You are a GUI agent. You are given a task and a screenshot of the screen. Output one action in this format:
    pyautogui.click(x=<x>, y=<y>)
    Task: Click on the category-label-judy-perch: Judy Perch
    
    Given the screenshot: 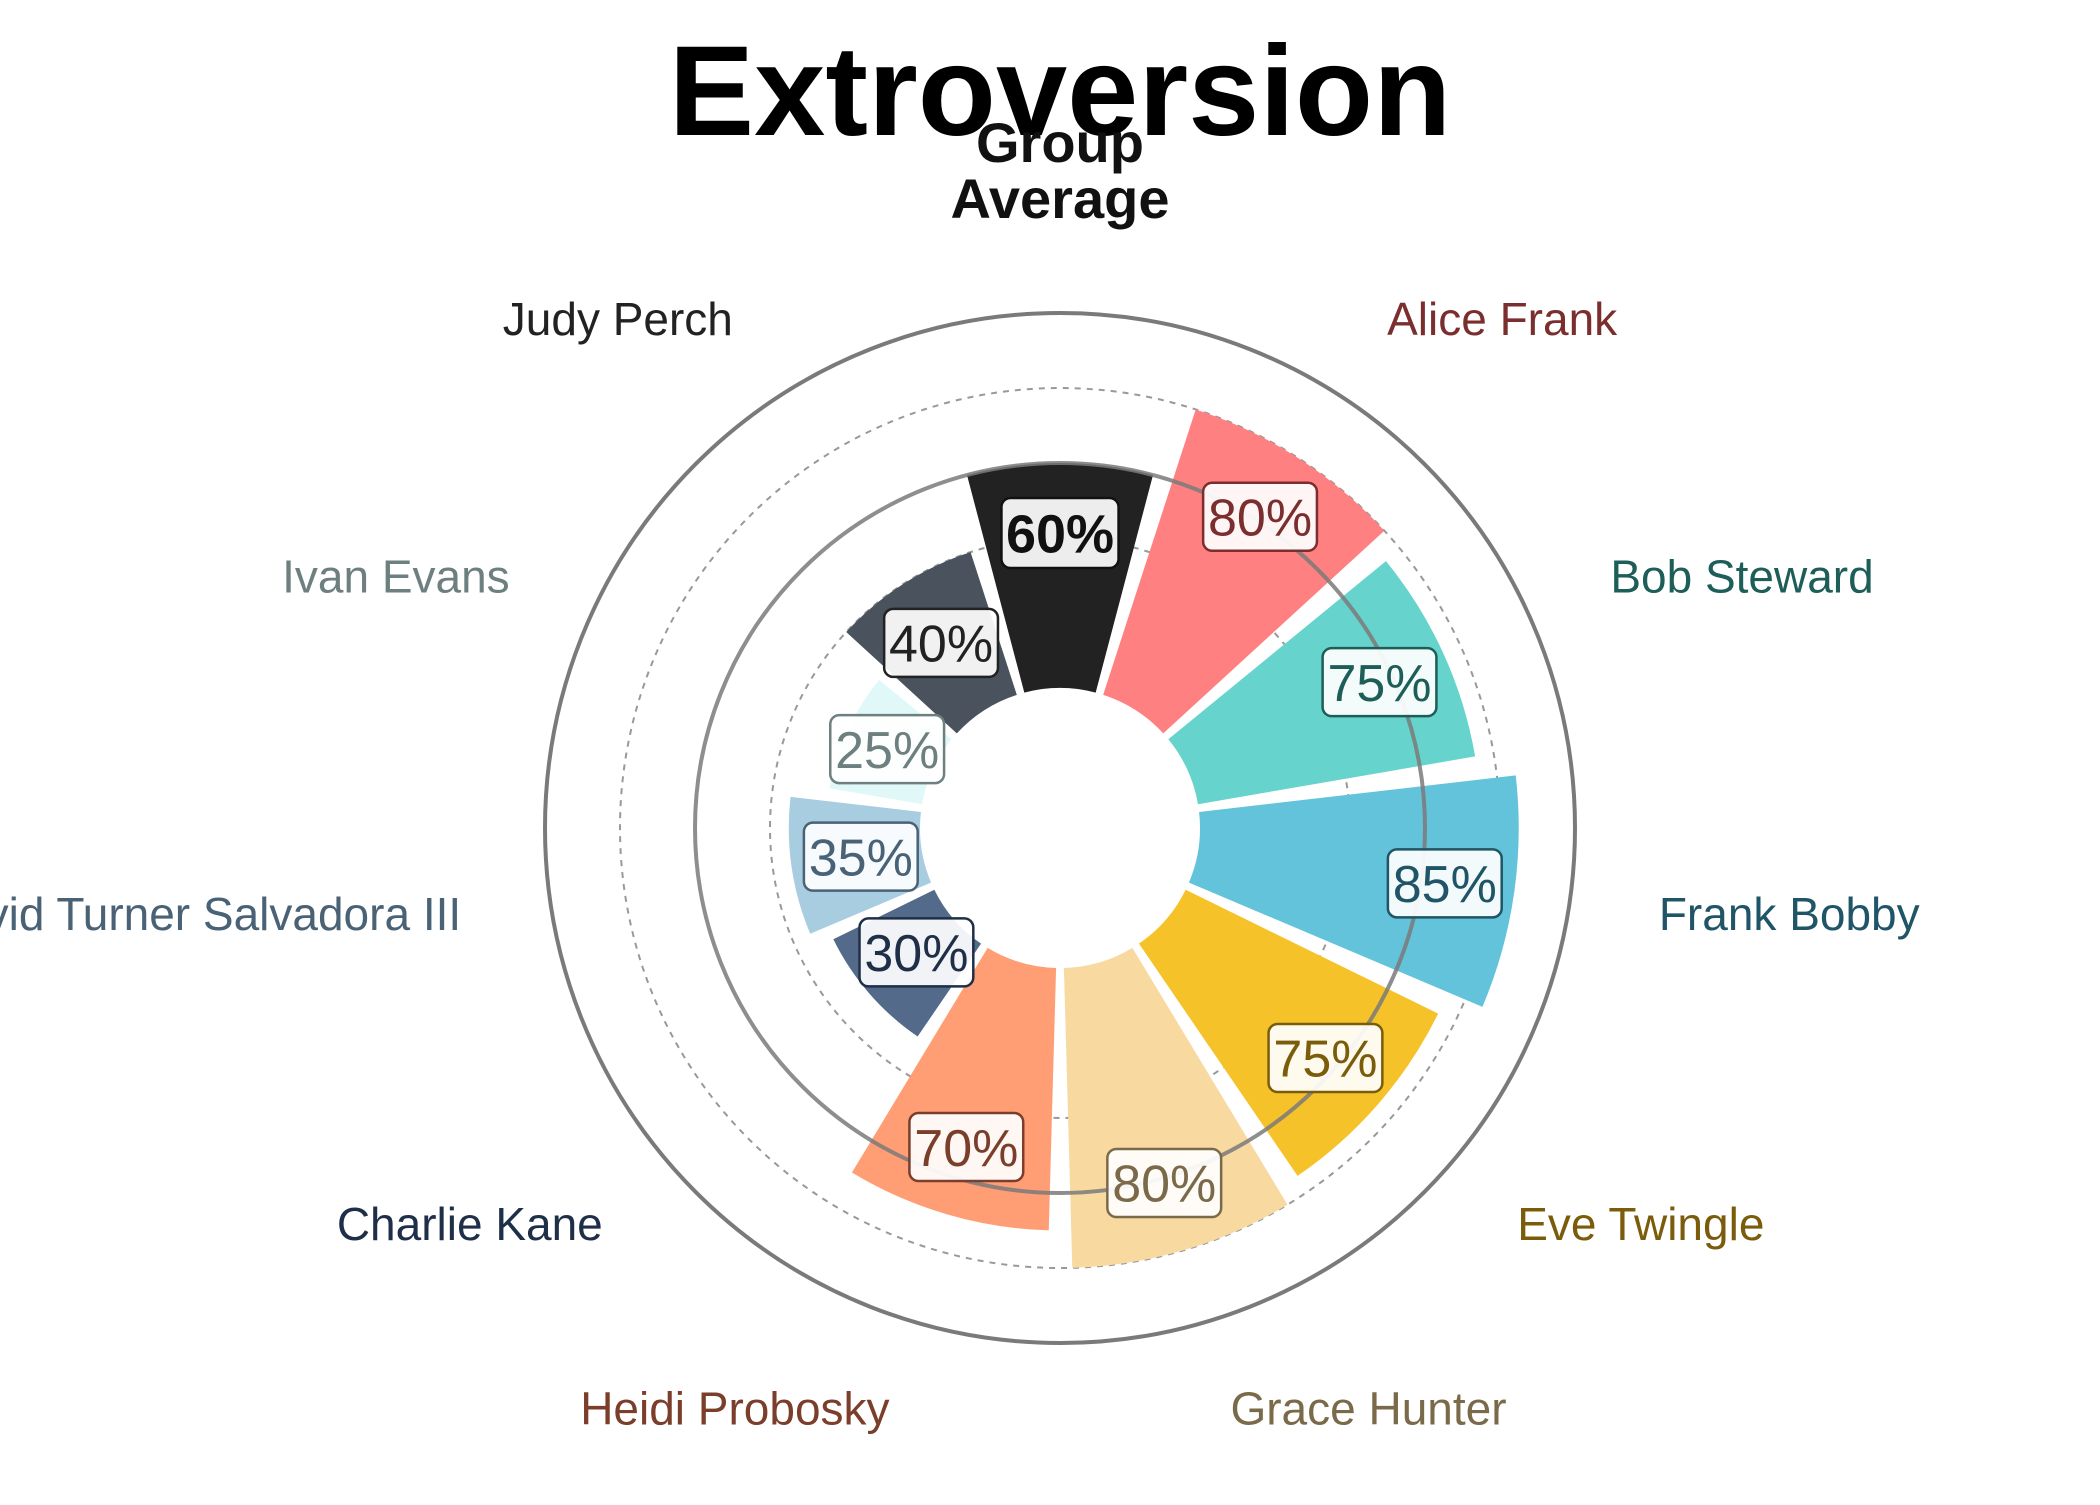 What is the action you would take?
    pyautogui.click(x=618, y=319)
    